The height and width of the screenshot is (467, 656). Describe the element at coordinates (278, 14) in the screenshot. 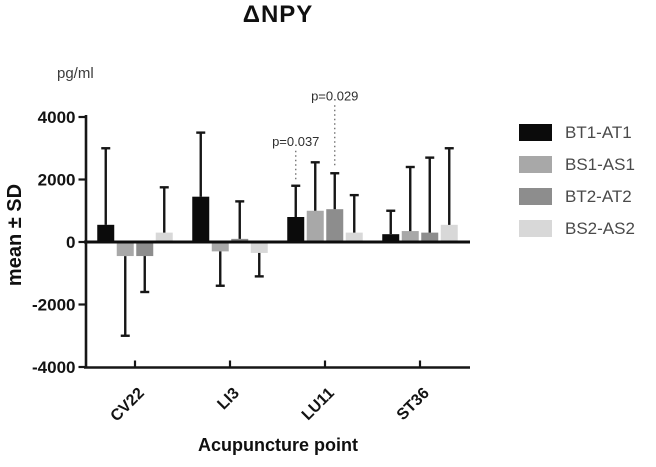

I see `chart-title: ΔNPY` at that location.